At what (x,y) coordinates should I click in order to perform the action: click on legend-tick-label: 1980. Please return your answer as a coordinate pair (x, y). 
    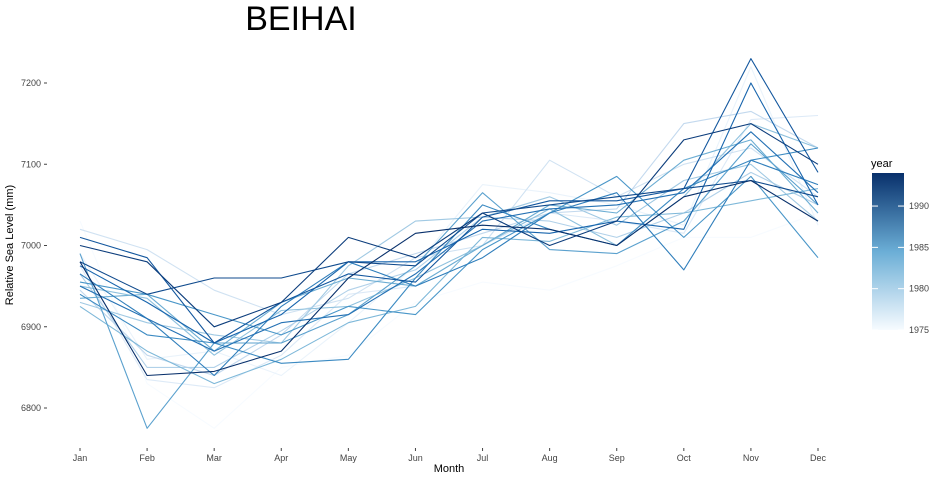
    Looking at the image, I should click on (919, 289).